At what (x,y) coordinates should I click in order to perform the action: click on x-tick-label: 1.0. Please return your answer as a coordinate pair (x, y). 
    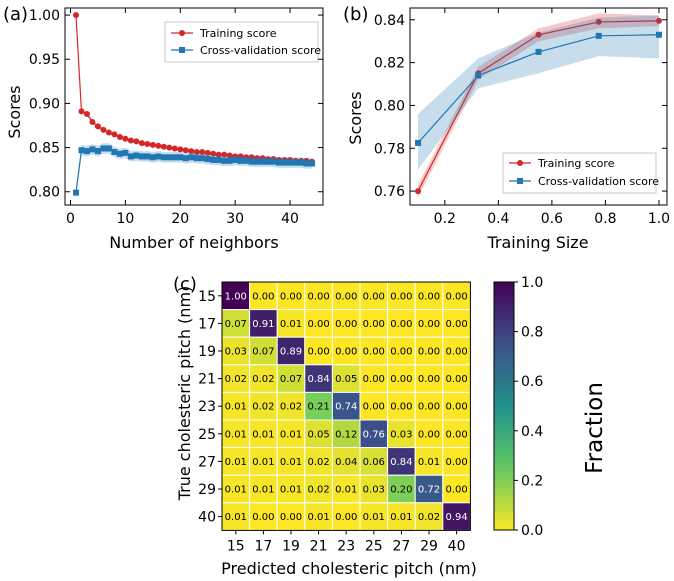
    Looking at the image, I should click on (659, 219).